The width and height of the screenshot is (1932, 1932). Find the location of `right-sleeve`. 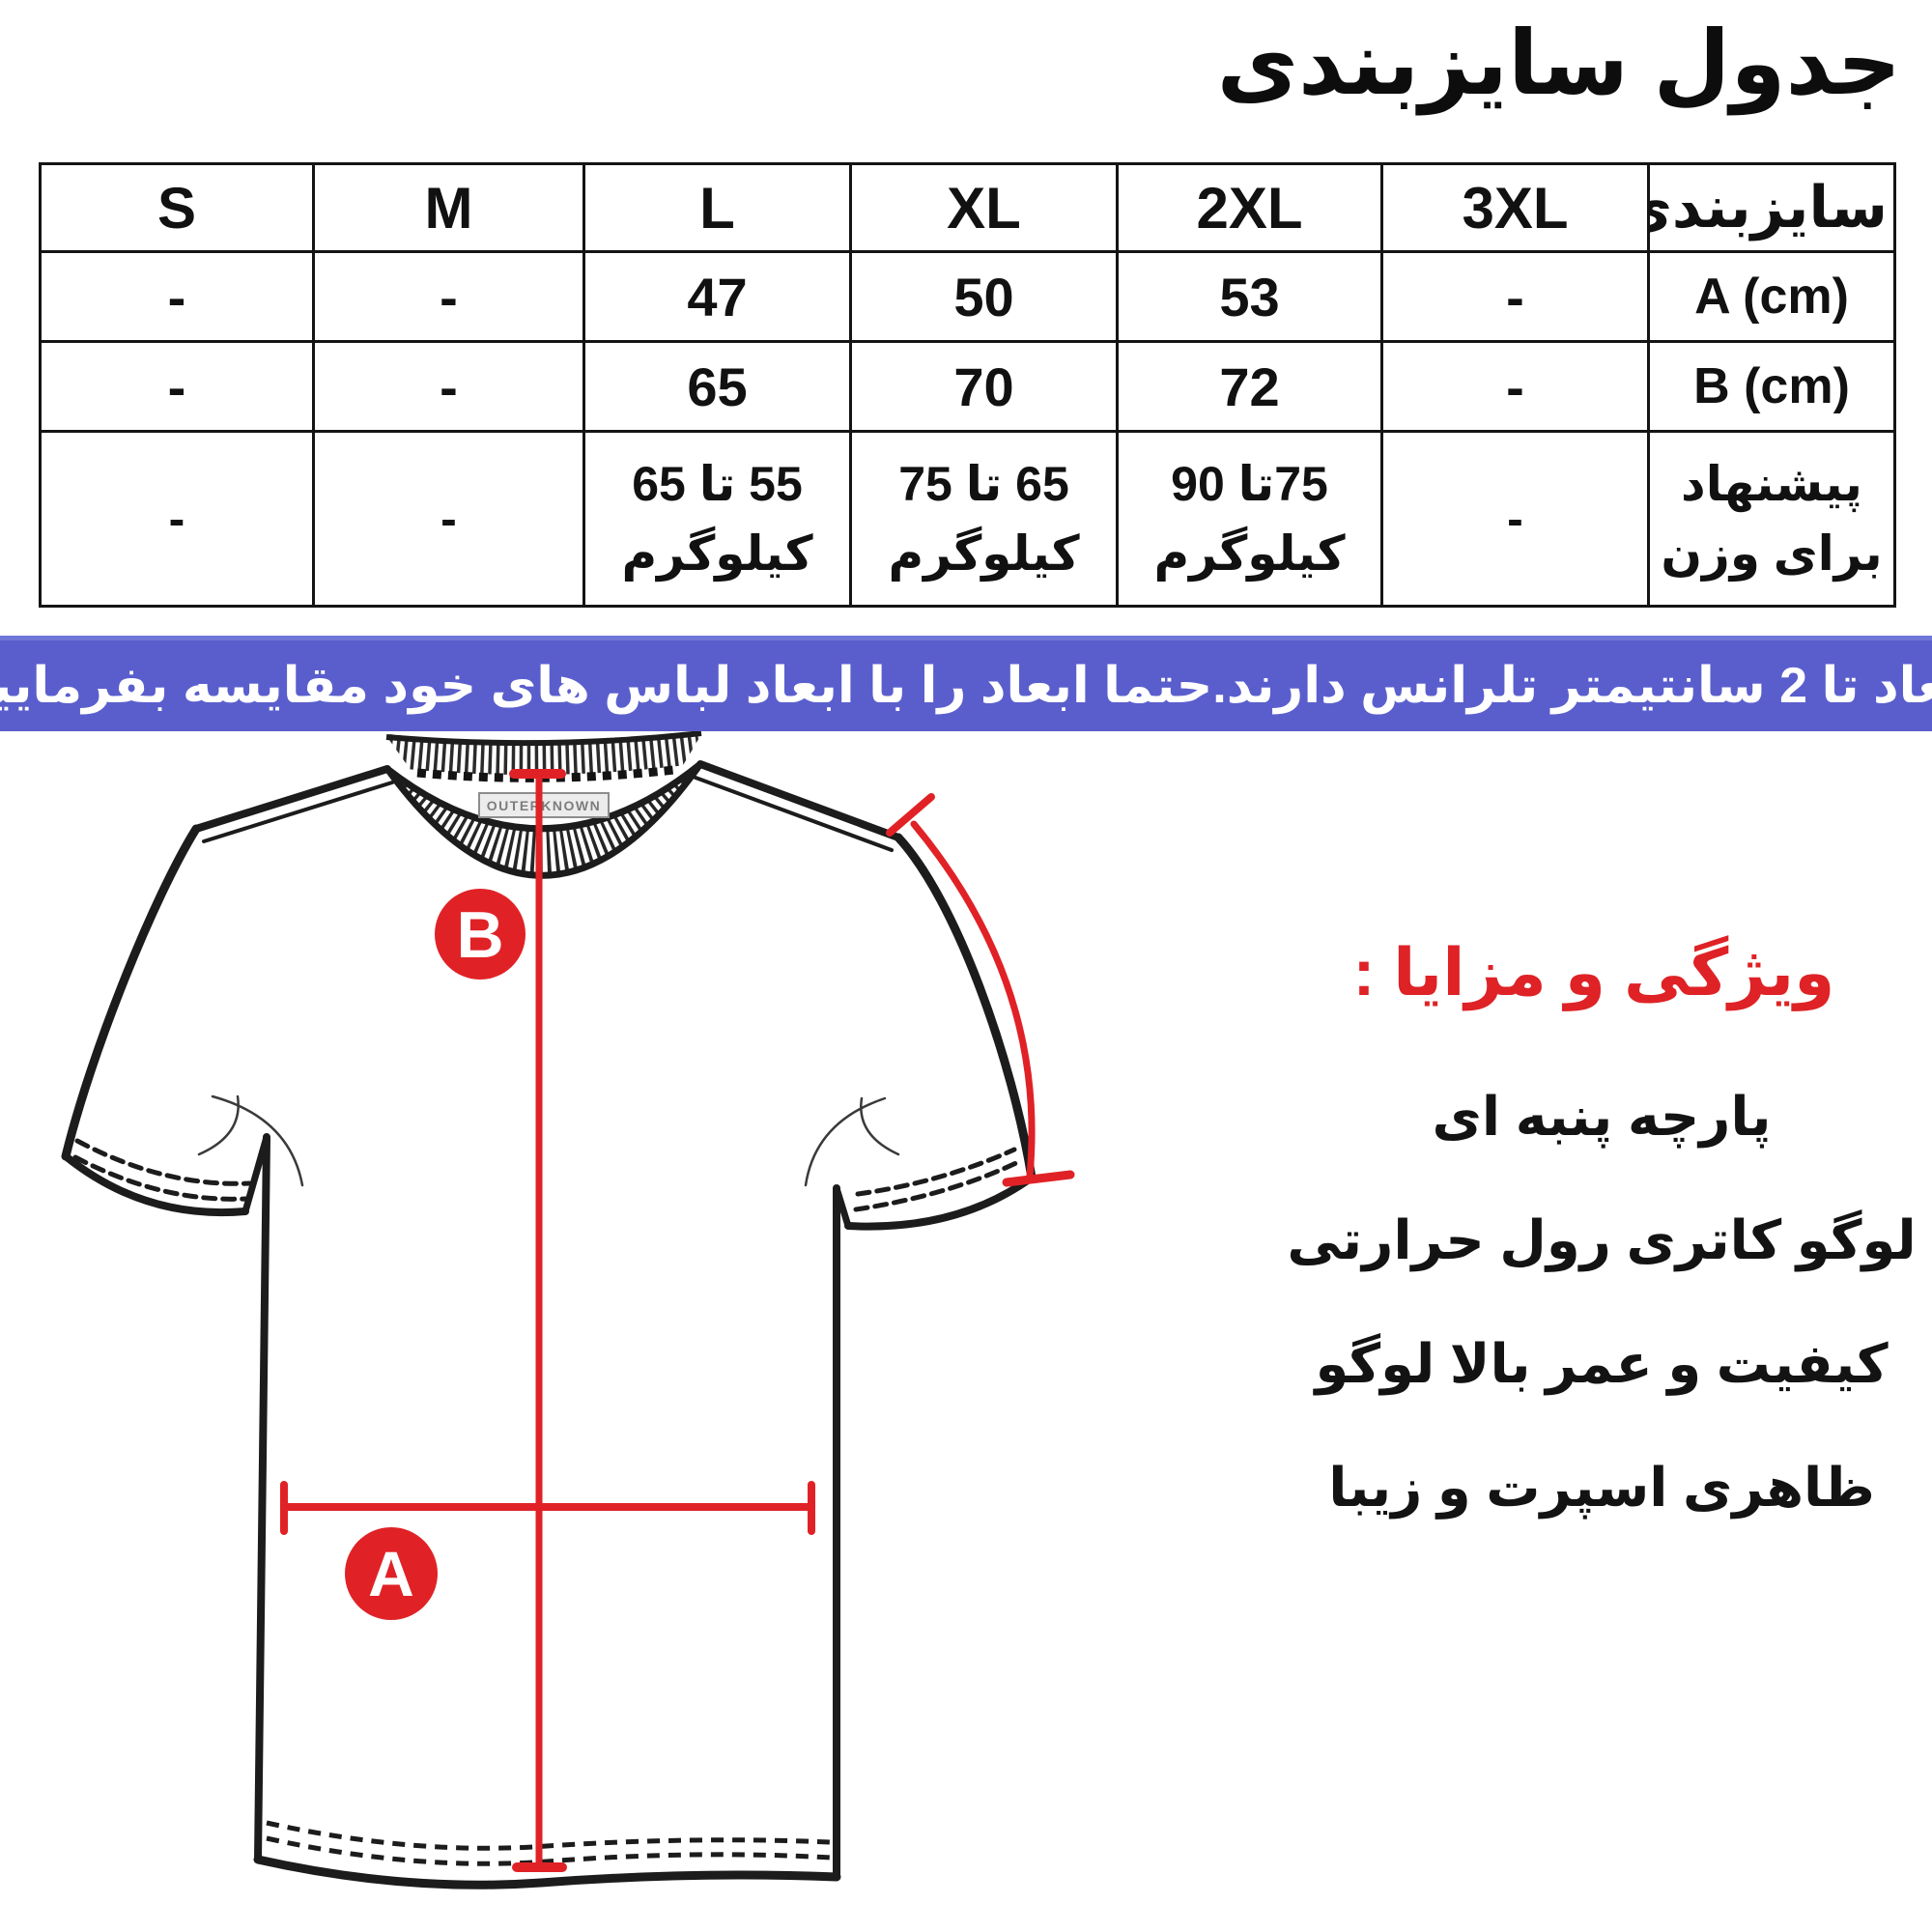

right-sleeve is located at coordinates (935, 1032).